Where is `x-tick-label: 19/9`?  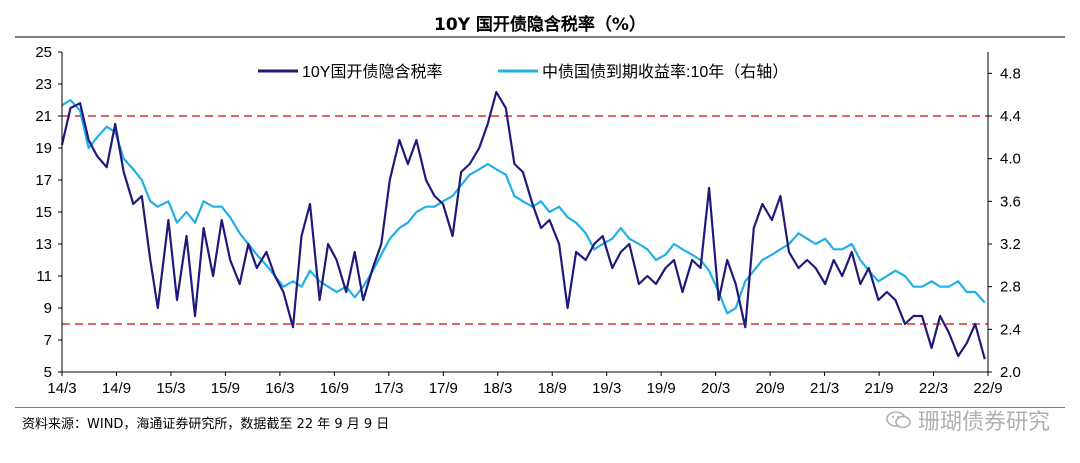 x-tick-label: 19/9 is located at coordinates (661, 388).